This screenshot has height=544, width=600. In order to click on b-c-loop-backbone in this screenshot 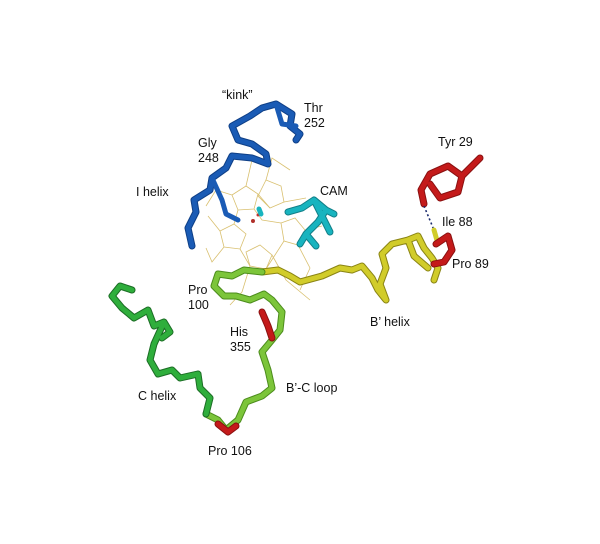, I will do `click(244, 350)`.